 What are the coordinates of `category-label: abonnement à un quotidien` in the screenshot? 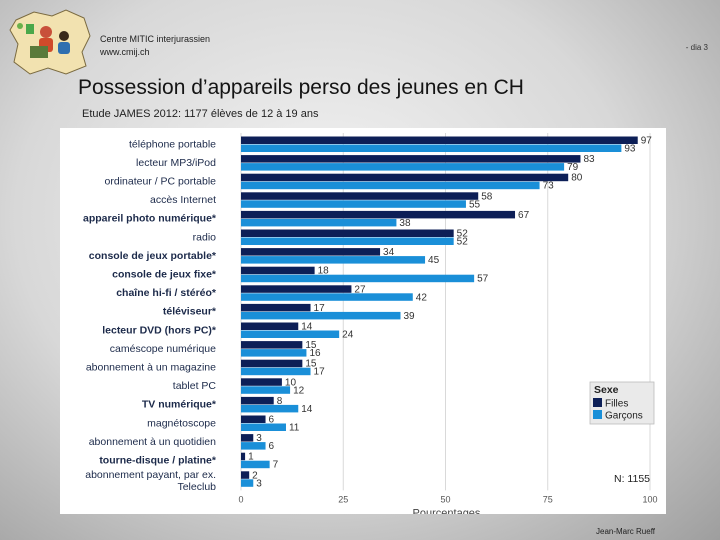 It's located at (152, 442).